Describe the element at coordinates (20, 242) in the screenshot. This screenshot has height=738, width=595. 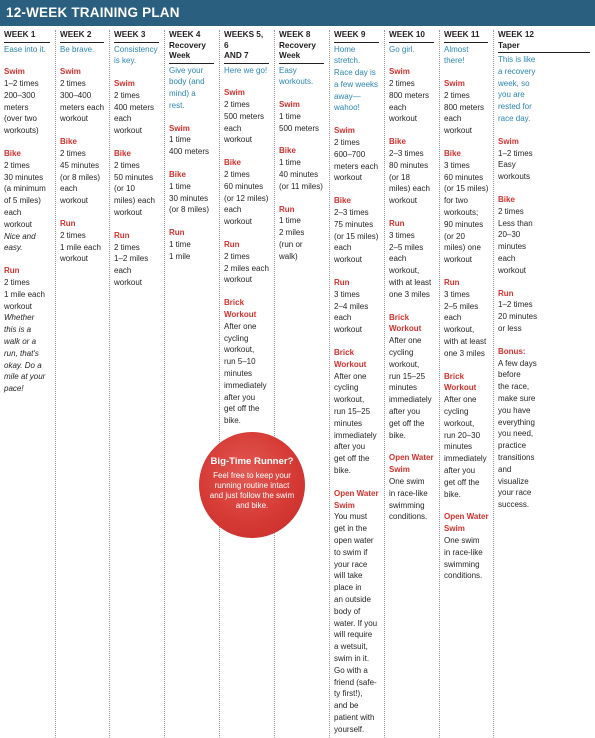
I see `section-tip: Nice and easy.` at that location.